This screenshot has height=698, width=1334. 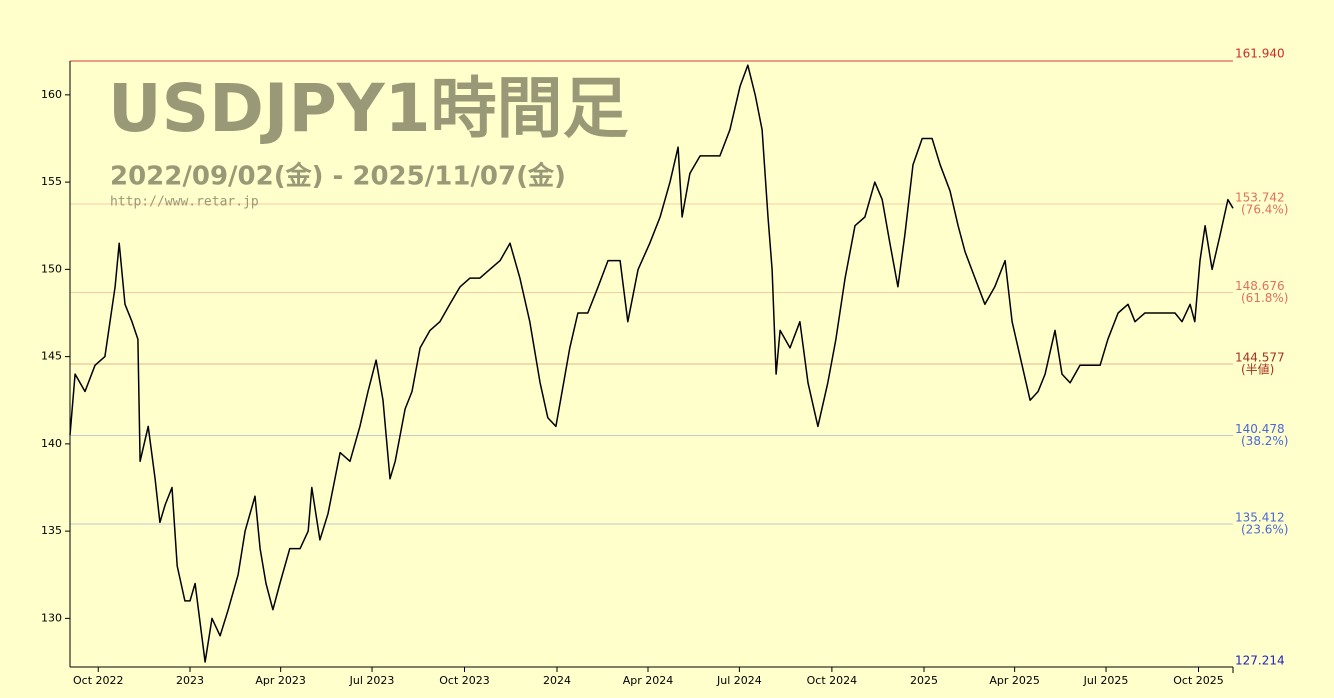 I want to click on x-tick-label: Oct 2023, so click(x=464, y=680).